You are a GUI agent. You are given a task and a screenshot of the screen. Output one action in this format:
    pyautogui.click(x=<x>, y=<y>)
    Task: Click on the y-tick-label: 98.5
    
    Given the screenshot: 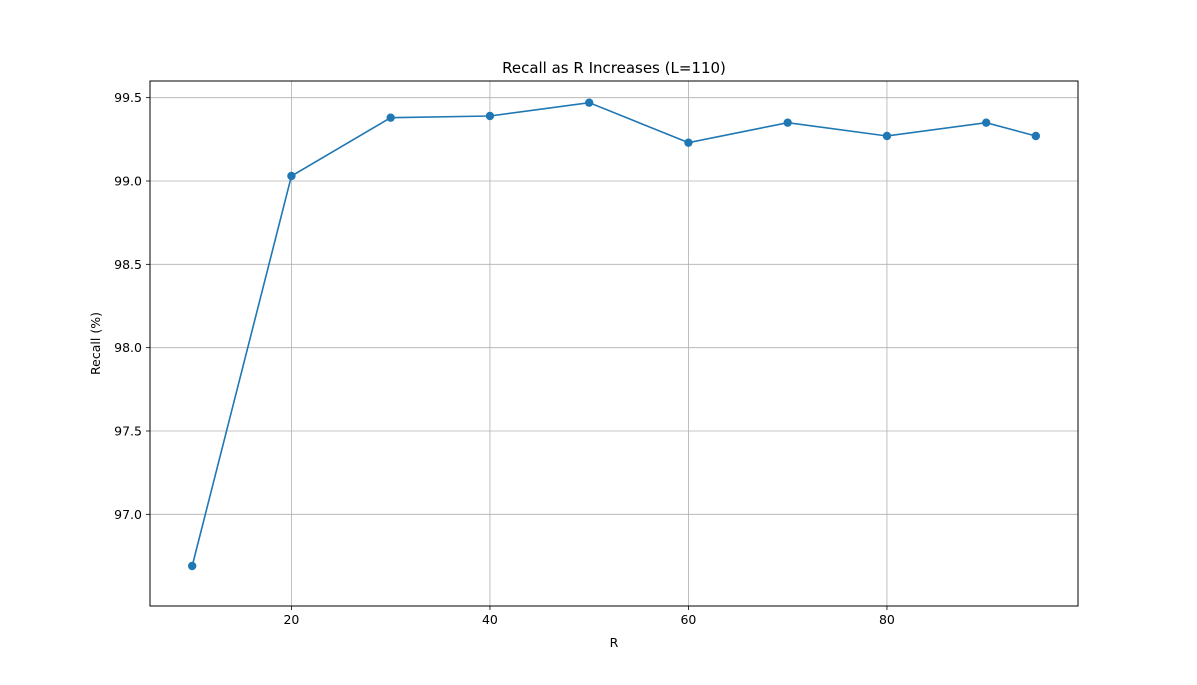 What is the action you would take?
    pyautogui.click(x=128, y=264)
    